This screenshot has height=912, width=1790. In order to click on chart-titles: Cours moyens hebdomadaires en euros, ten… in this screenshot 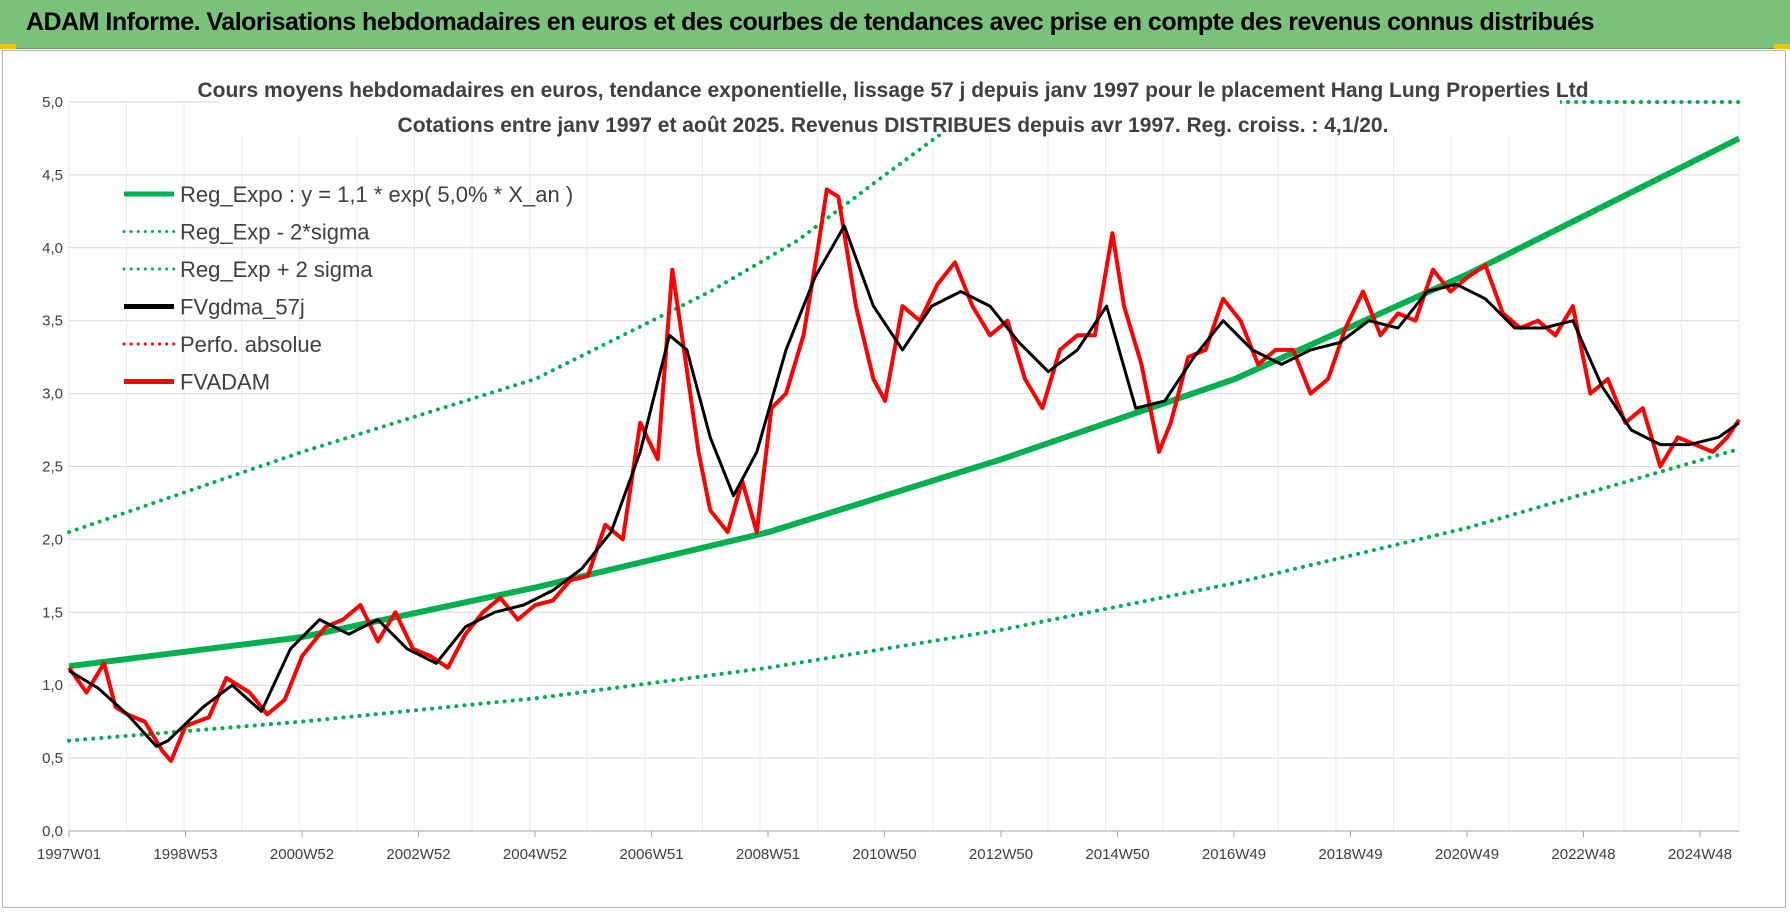, I will do `click(893, 105)`.